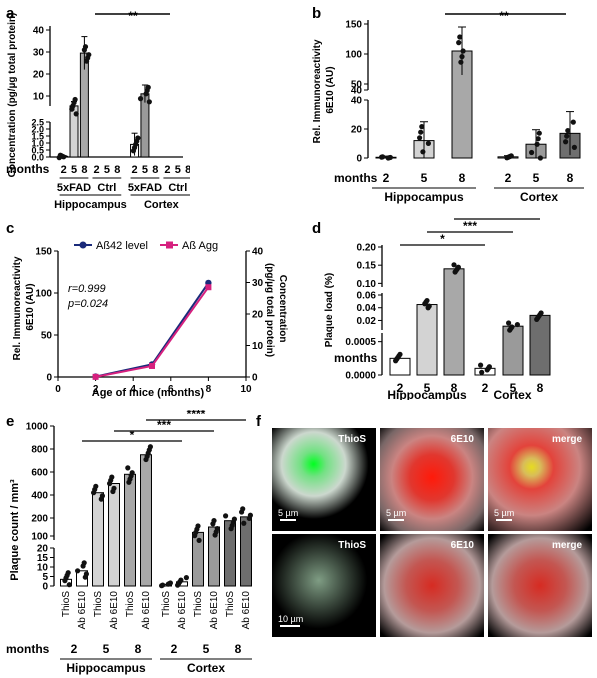 The image size is (597, 678). I want to click on region-labels-d: Hippocampus Cortex, so click(459, 394).